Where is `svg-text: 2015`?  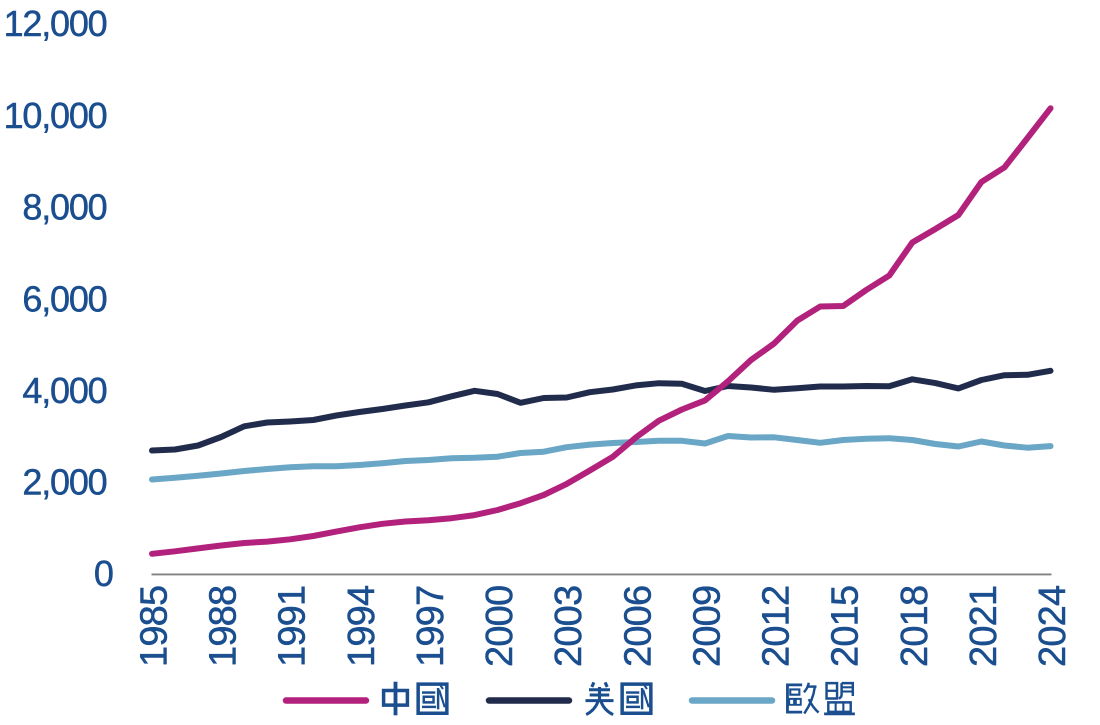
svg-text: 2015 is located at coordinates (846, 626).